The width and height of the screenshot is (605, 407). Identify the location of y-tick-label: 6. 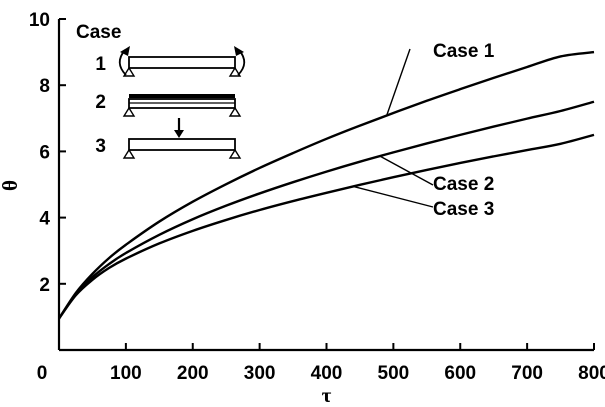
(44, 152).